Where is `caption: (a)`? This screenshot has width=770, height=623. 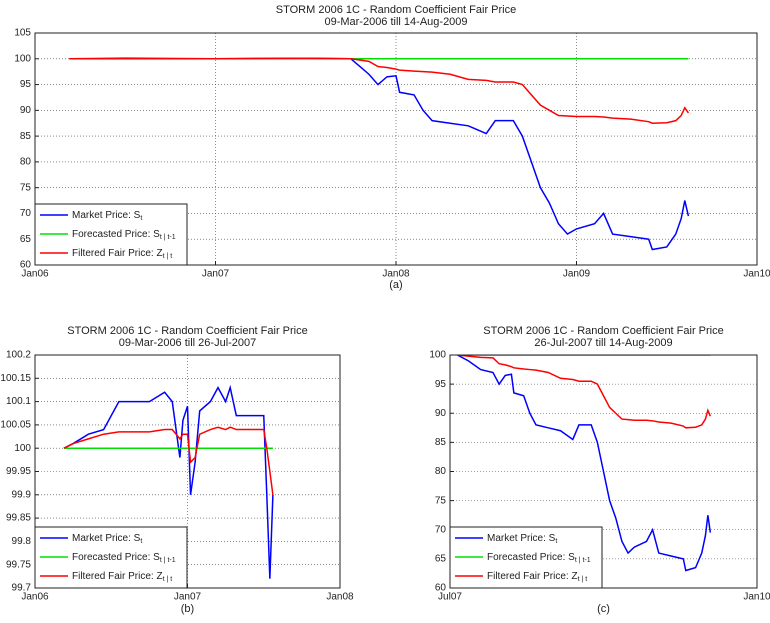
caption: (a) is located at coordinates (395, 285).